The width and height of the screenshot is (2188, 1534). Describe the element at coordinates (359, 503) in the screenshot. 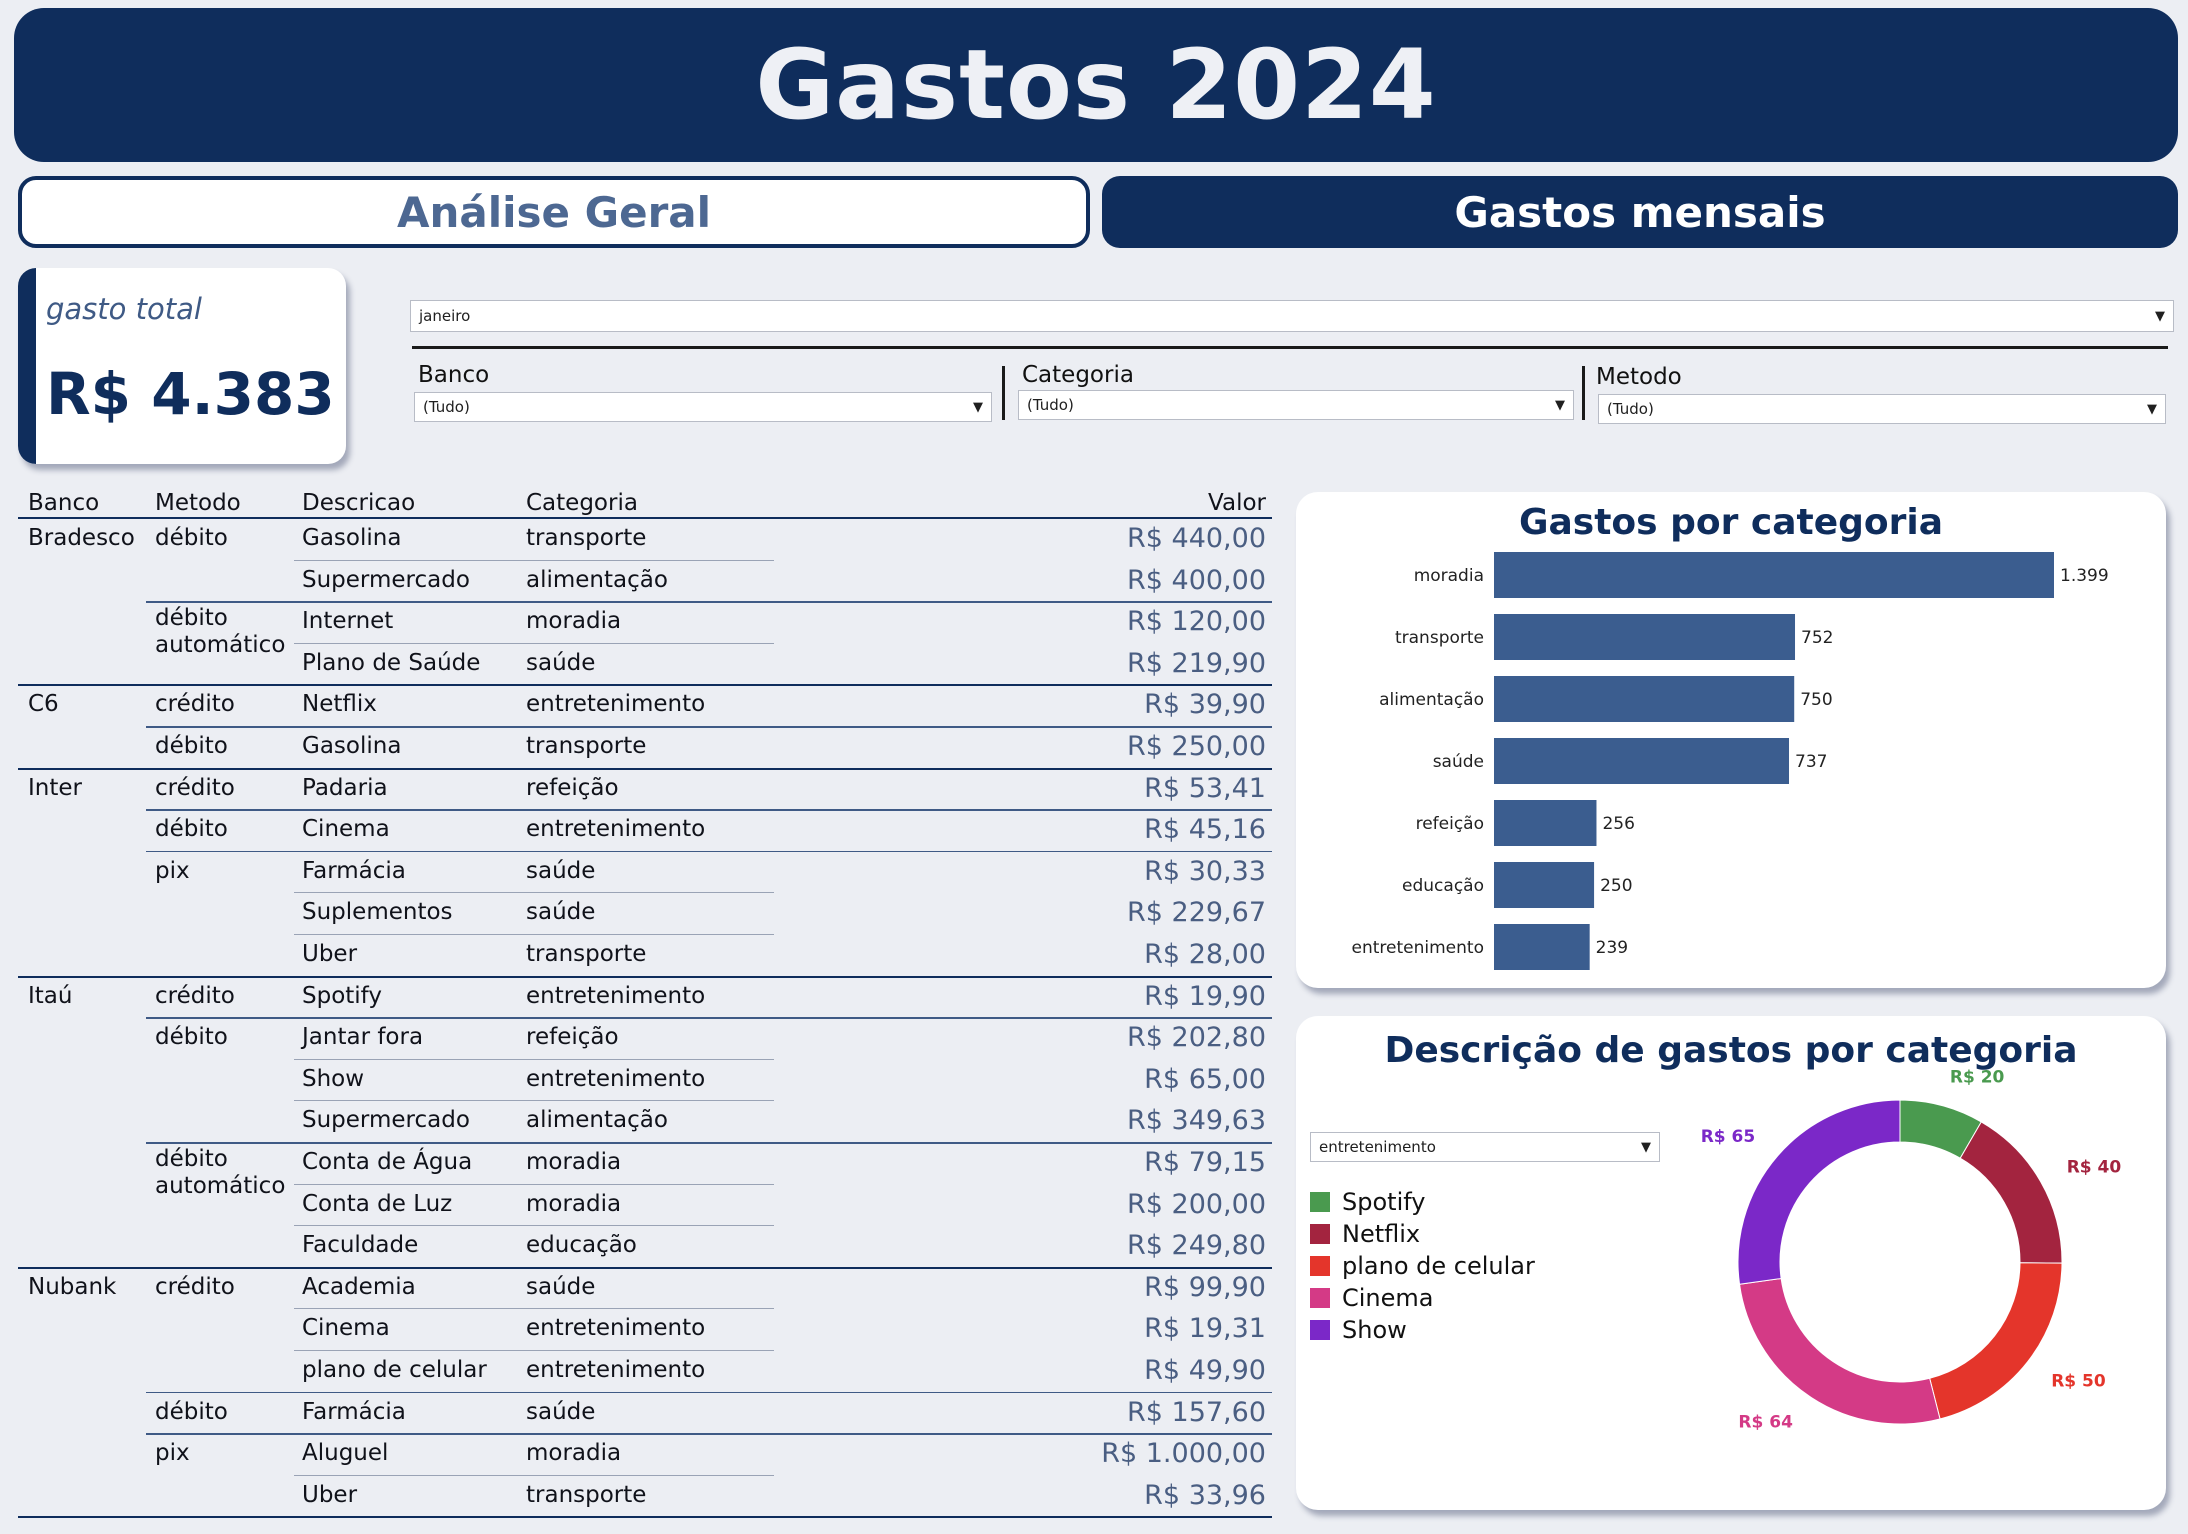

I see `col-header-descricao: Descricao` at that location.